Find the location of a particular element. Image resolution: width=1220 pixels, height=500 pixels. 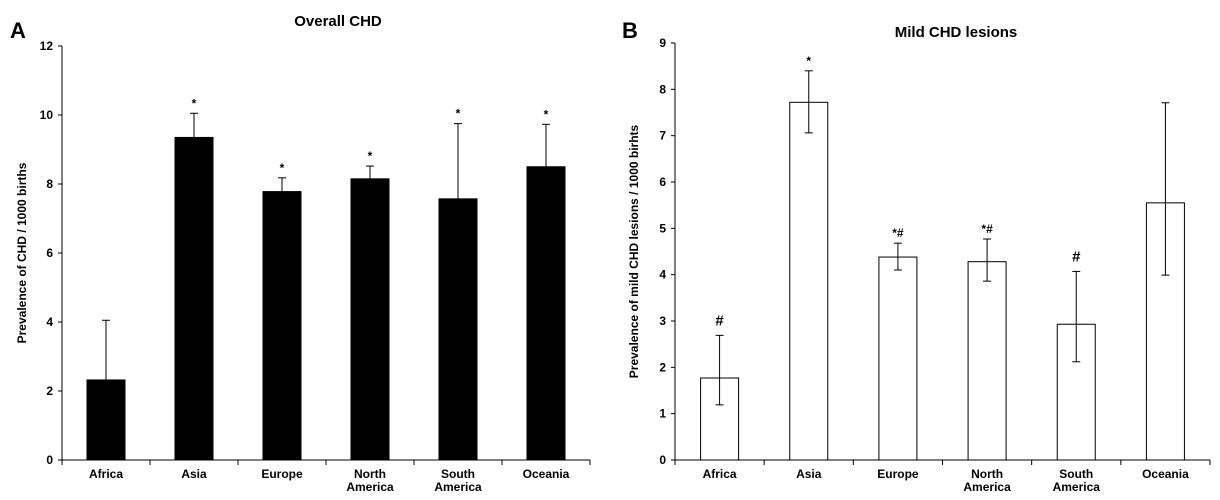

y-tick-label: 1 is located at coordinates (662, 414).